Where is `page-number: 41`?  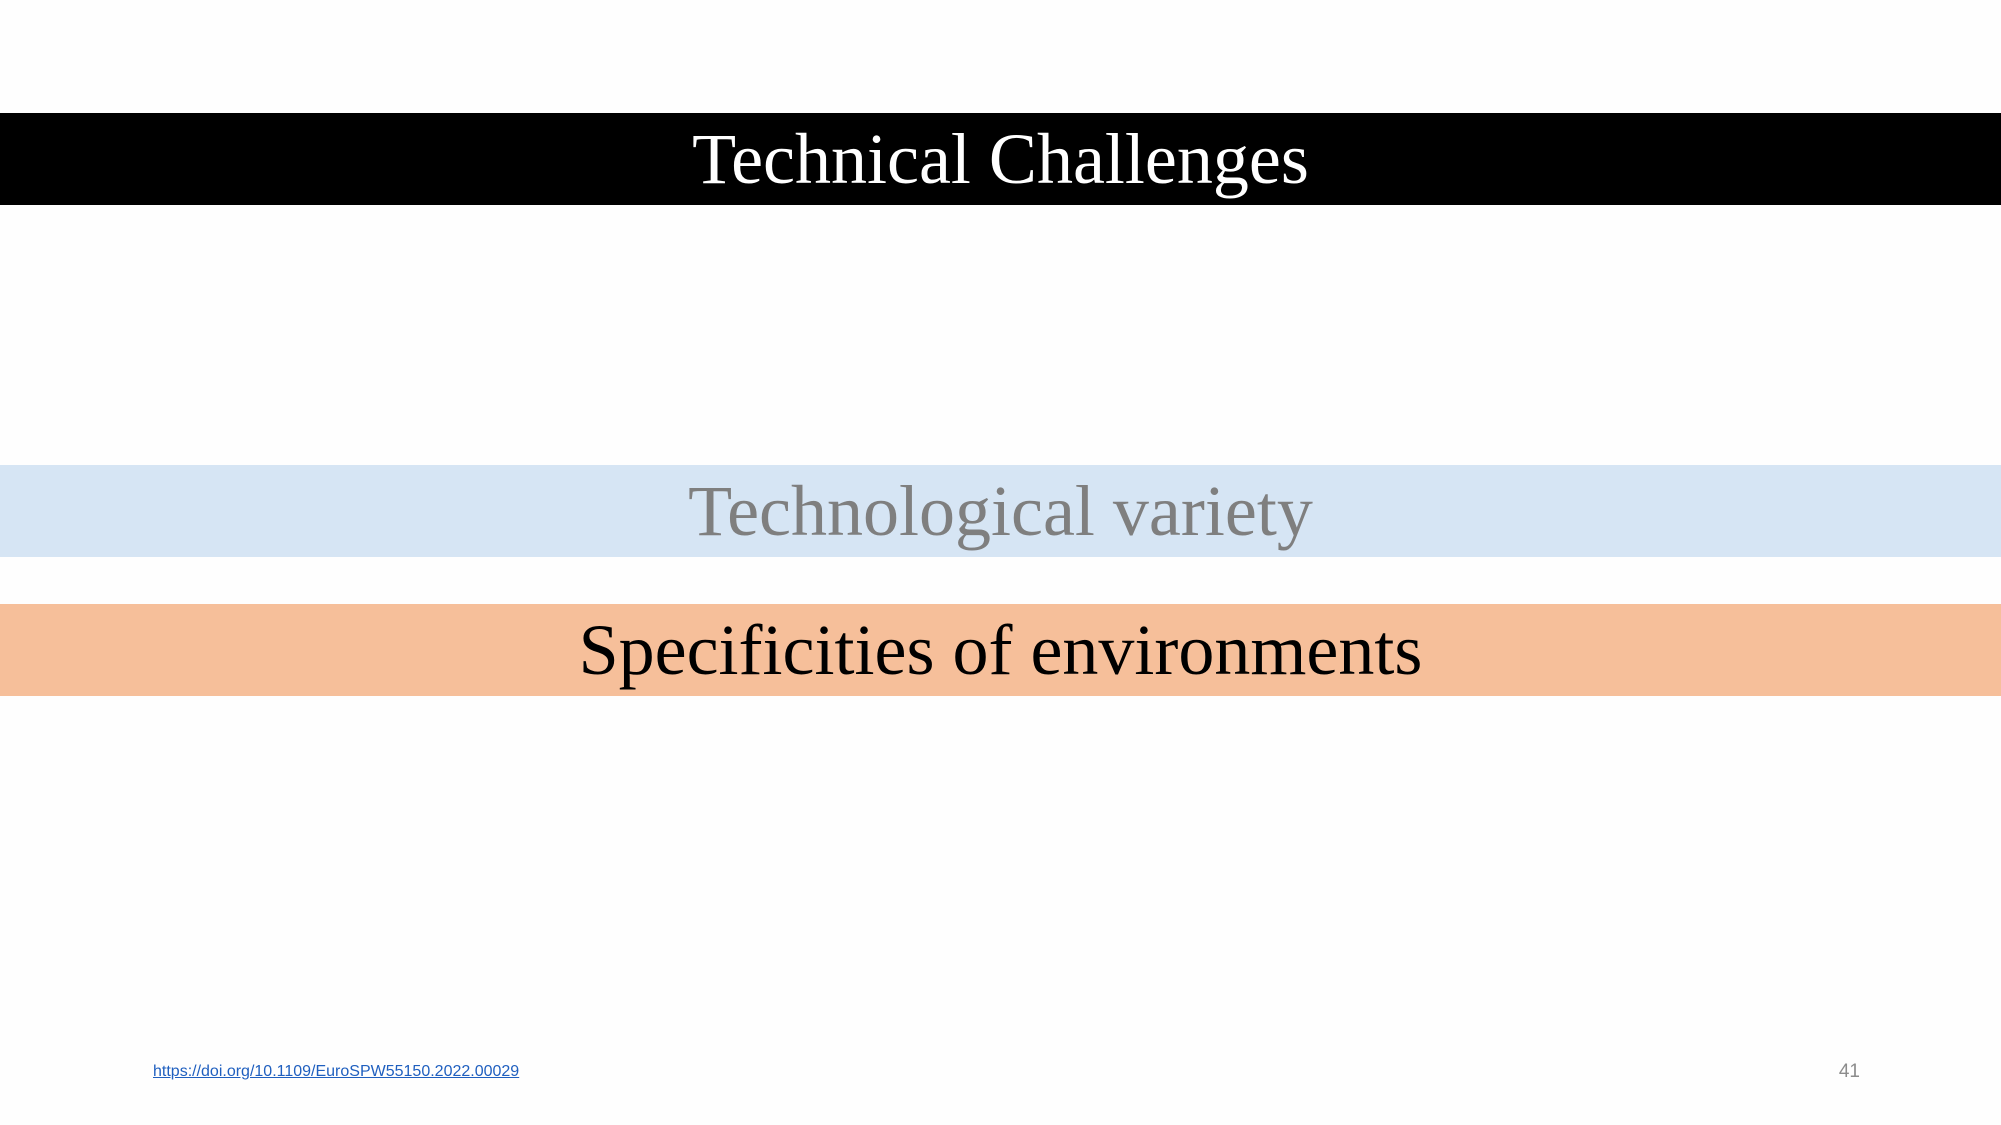 page-number: 41 is located at coordinates (1849, 1071).